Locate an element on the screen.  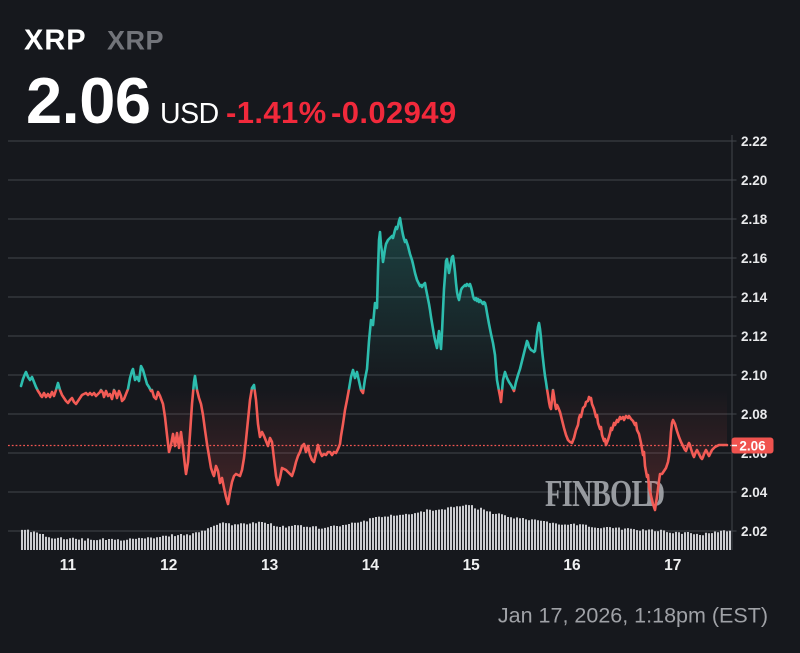
svg-text: -0.02949 is located at coordinates (394, 112).